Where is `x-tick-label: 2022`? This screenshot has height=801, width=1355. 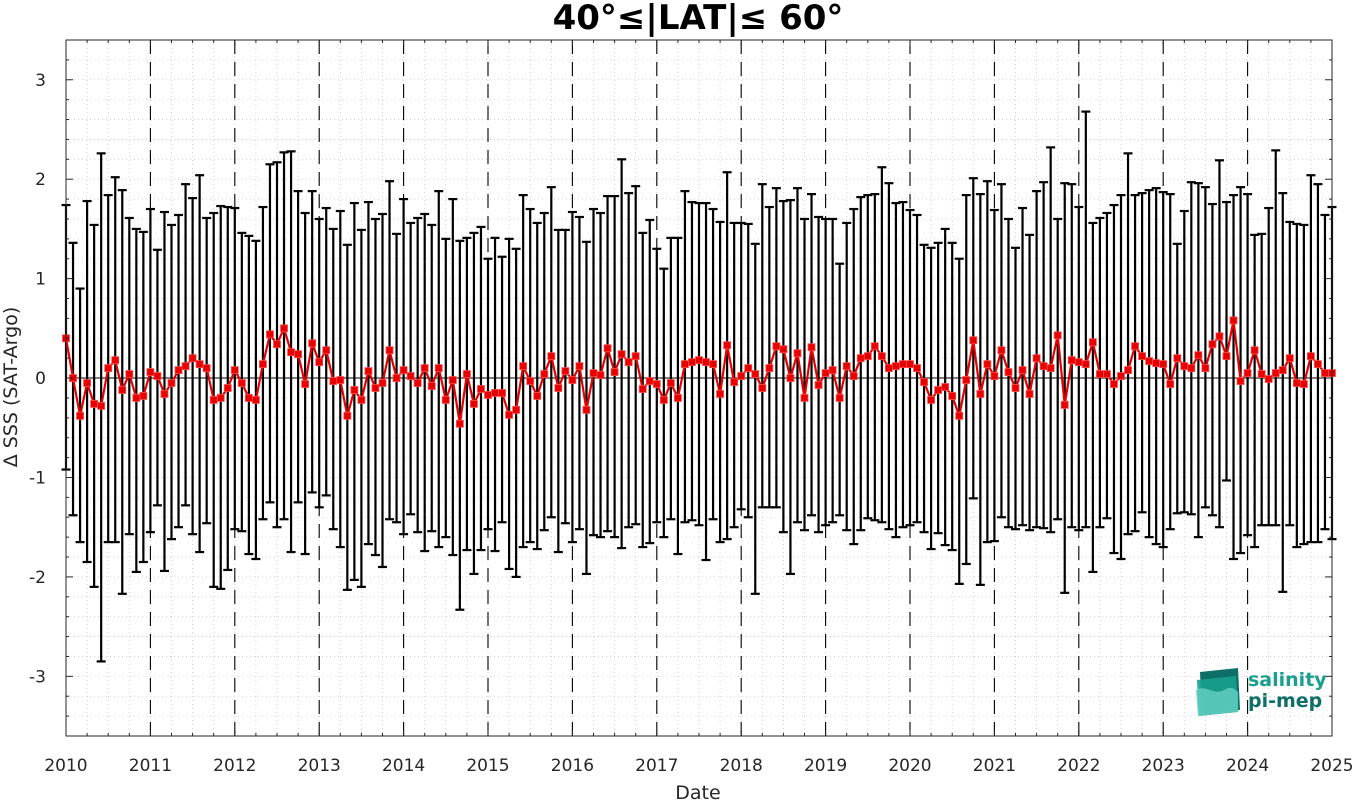 x-tick-label: 2022 is located at coordinates (1078, 766).